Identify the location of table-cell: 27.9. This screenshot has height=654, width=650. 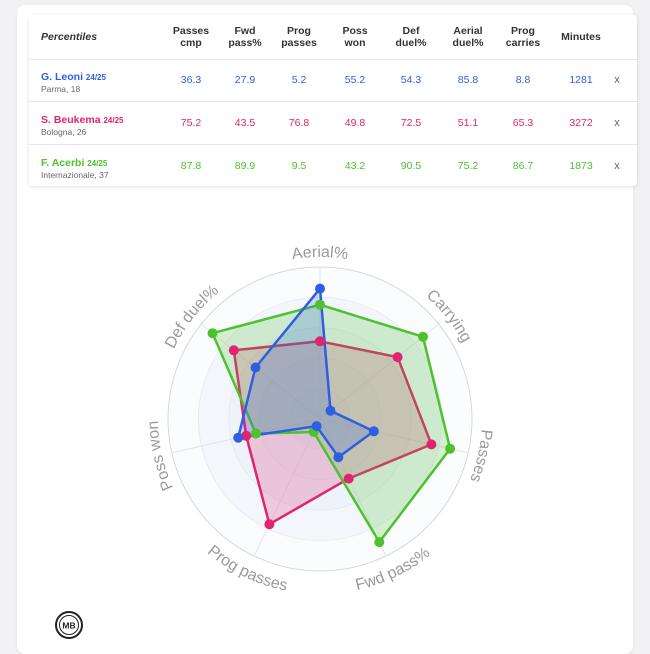
(245, 80).